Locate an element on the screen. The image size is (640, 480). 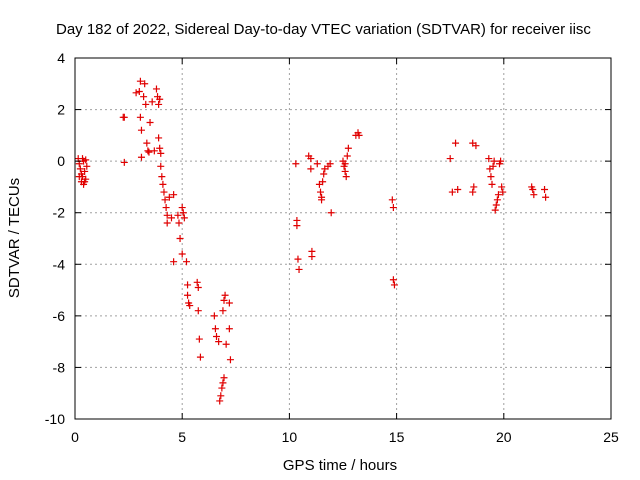
x-tick-label: 25 is located at coordinates (611, 437).